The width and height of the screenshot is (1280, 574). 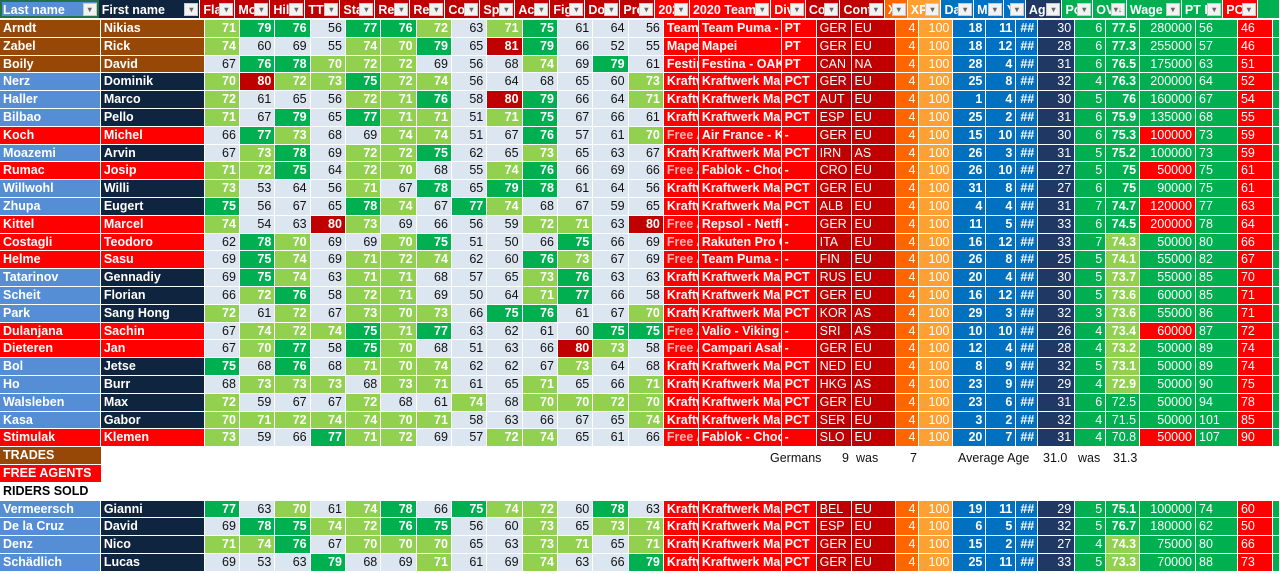 What do you see at coordinates (834, 384) in the screenshot?
I see `country-cell: HKG` at bounding box center [834, 384].